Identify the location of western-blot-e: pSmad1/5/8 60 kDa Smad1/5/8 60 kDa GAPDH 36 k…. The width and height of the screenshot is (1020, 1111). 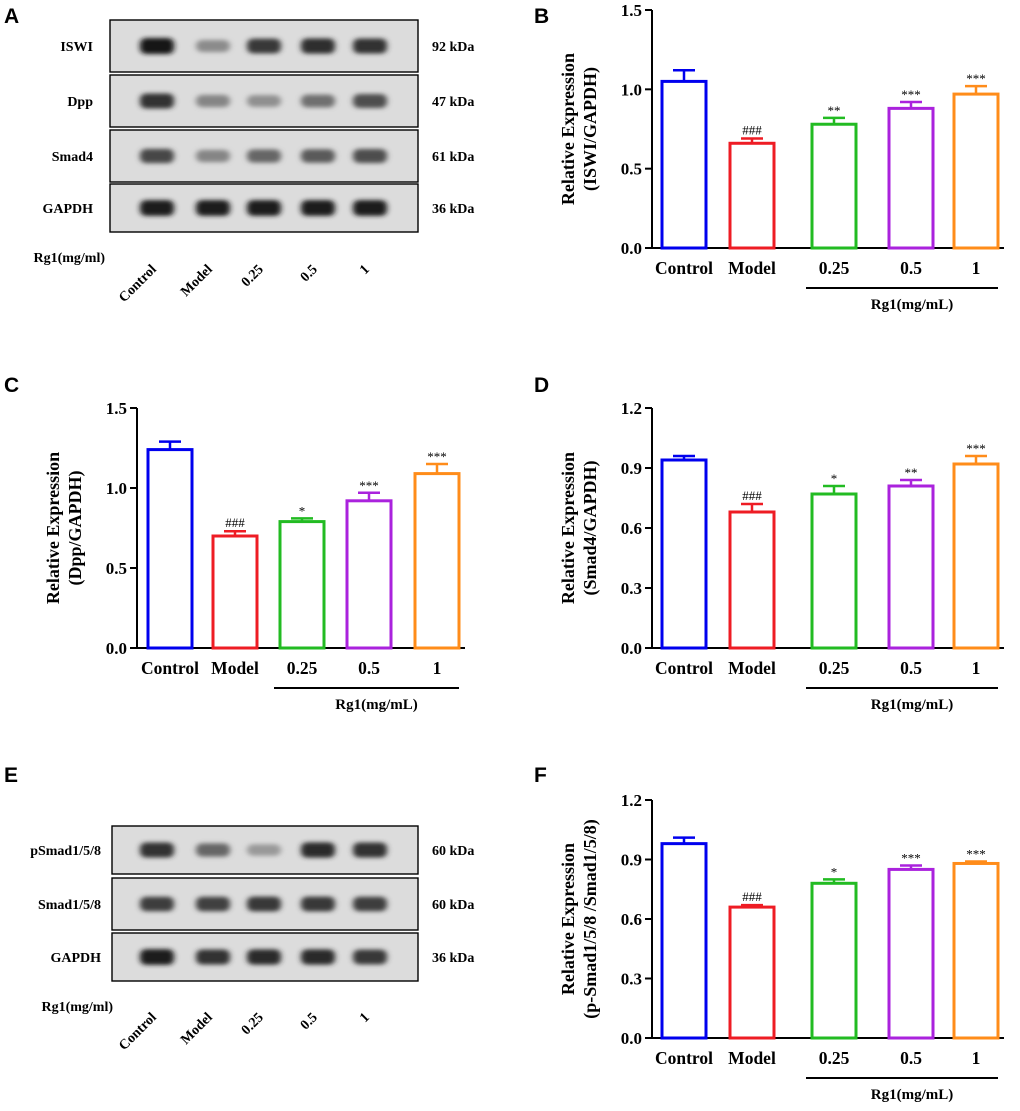
(252, 939).